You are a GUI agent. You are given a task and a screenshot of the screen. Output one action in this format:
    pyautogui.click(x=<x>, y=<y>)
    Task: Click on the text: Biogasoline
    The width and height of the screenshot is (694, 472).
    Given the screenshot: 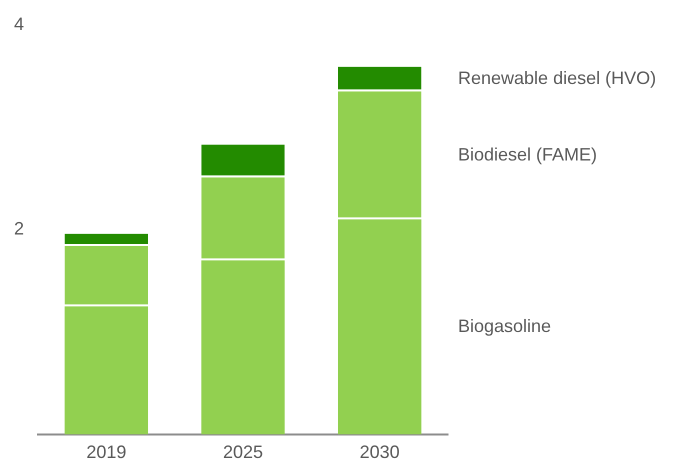 What is the action you would take?
    pyautogui.click(x=505, y=326)
    